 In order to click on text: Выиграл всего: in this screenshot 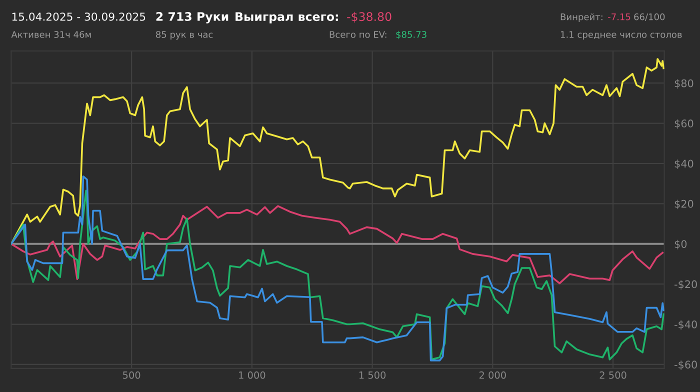, I will do `click(287, 18)`.